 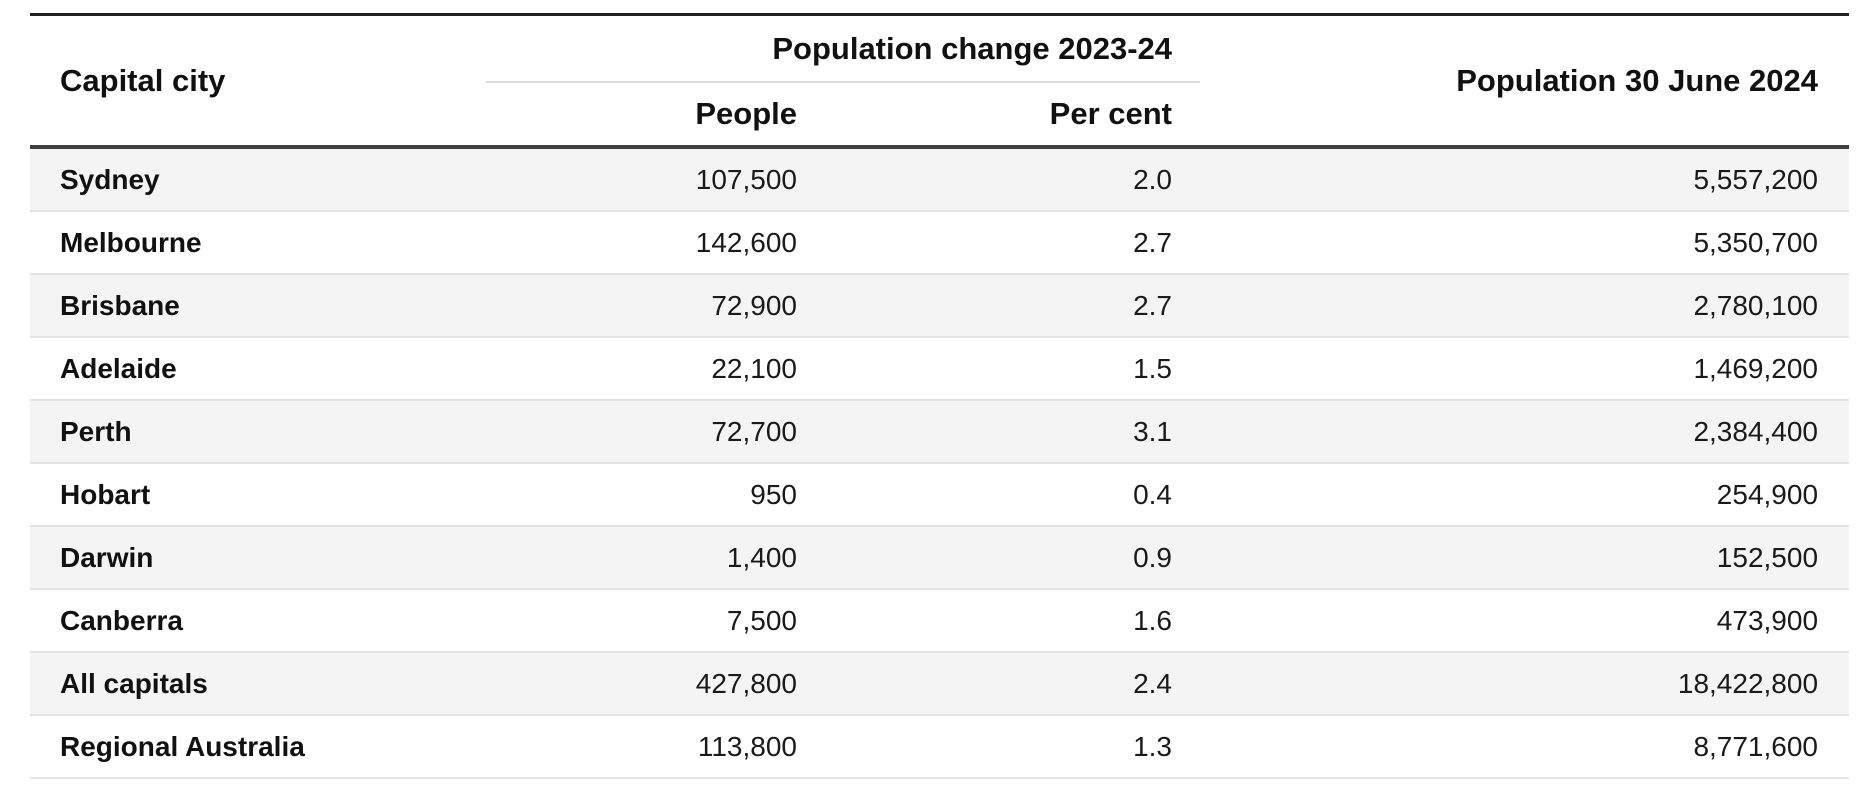 I want to click on per-cent-cell: 1.3, so click(x=1153, y=746).